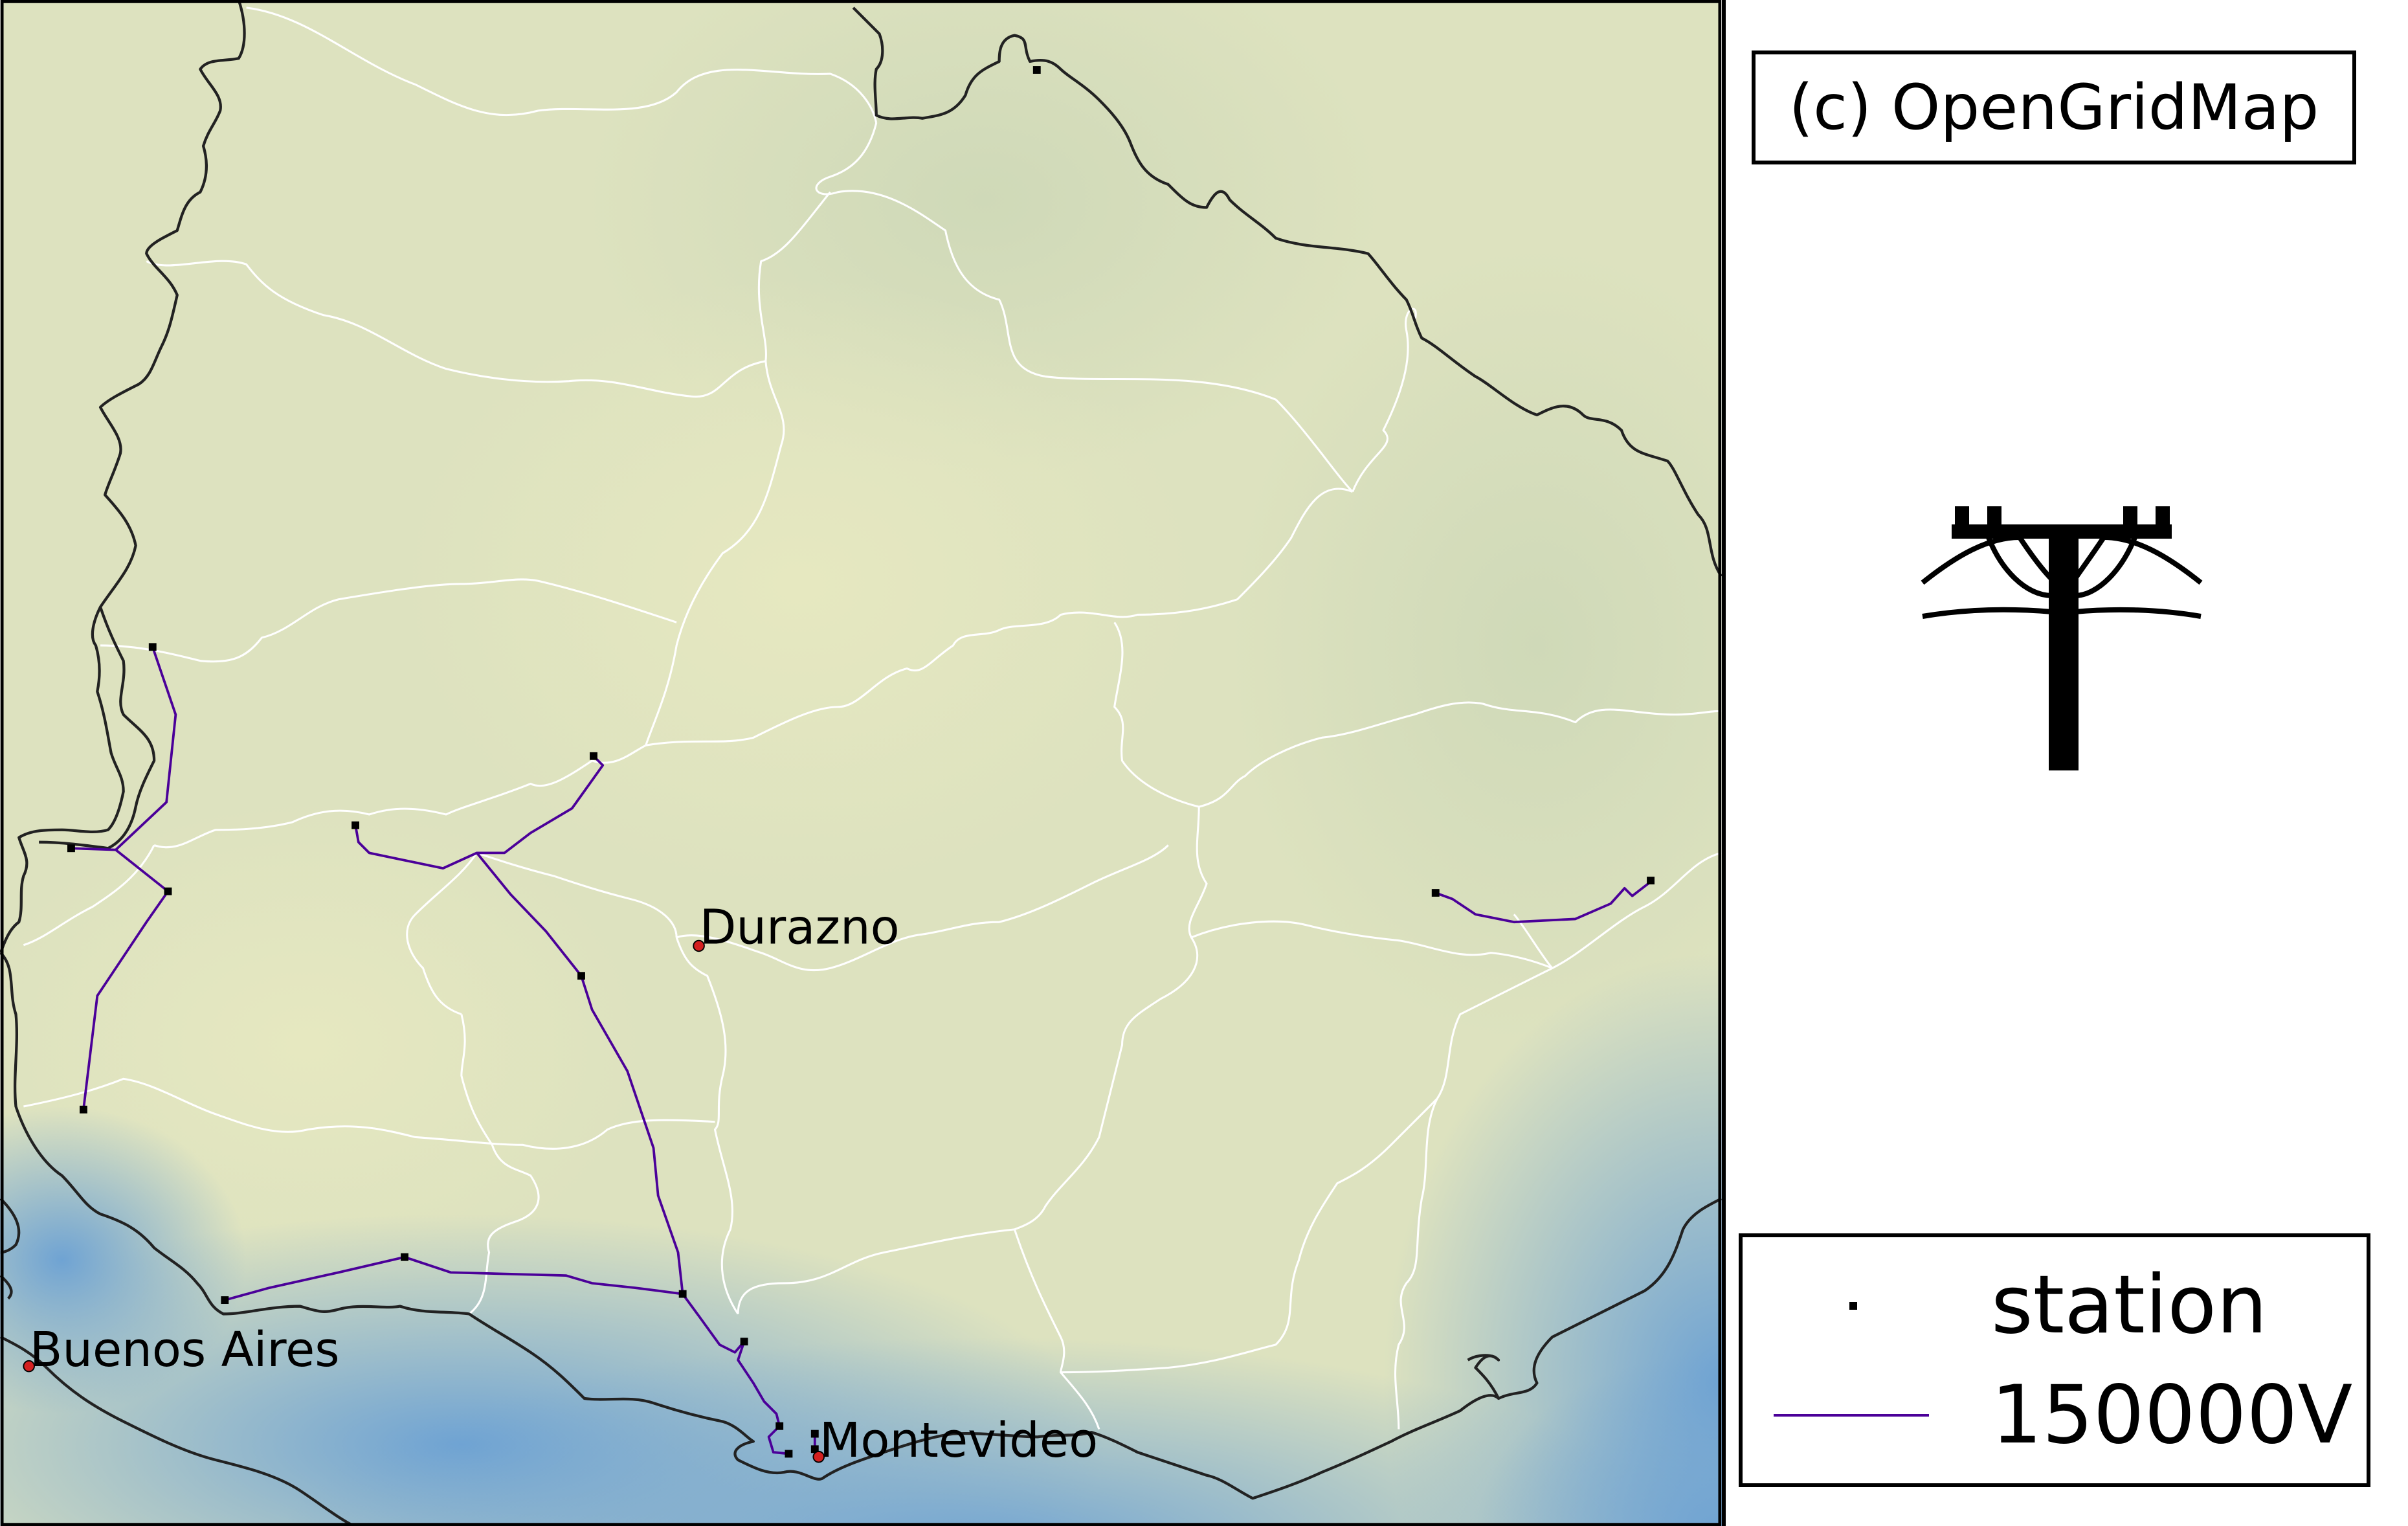 The height and width of the screenshot is (1526, 2408). I want to click on credit-text: (c) OpenGridMap, so click(2054, 107).